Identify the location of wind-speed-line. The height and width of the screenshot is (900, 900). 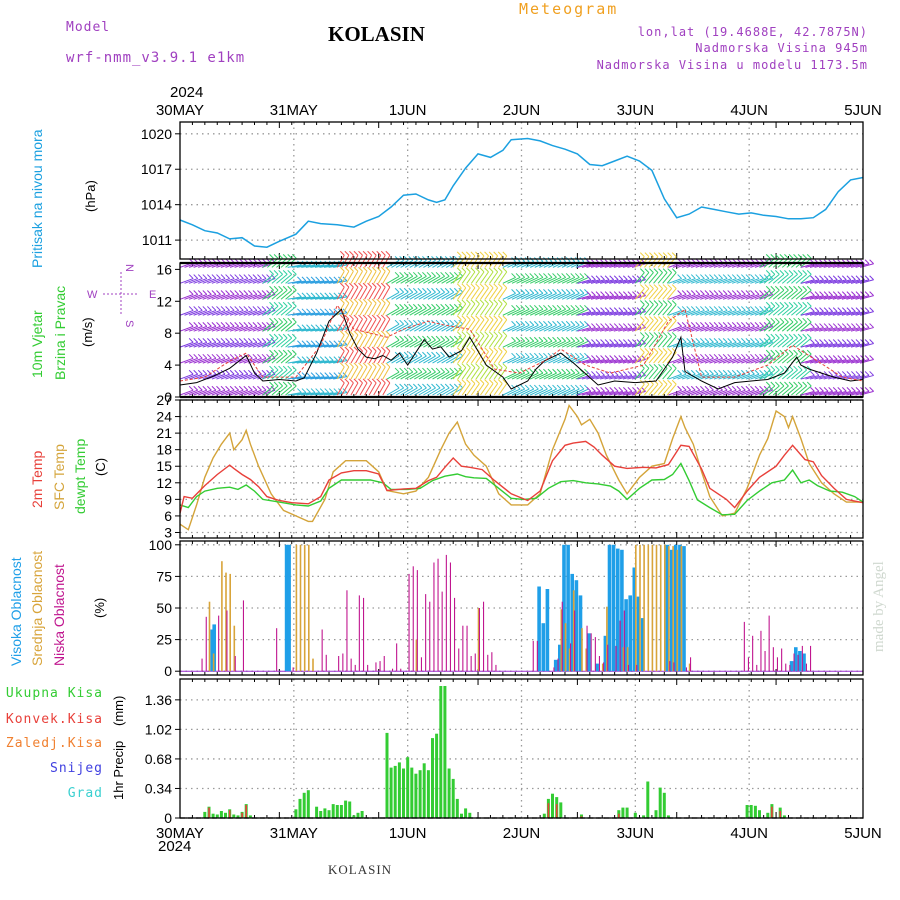
(521, 349).